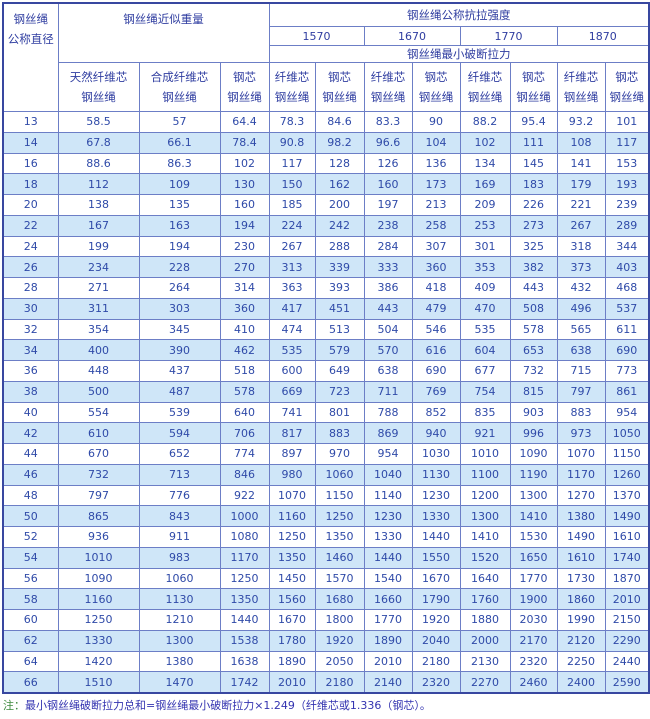  Describe the element at coordinates (339, 350) in the screenshot. I see `value-cell: 579` at that location.